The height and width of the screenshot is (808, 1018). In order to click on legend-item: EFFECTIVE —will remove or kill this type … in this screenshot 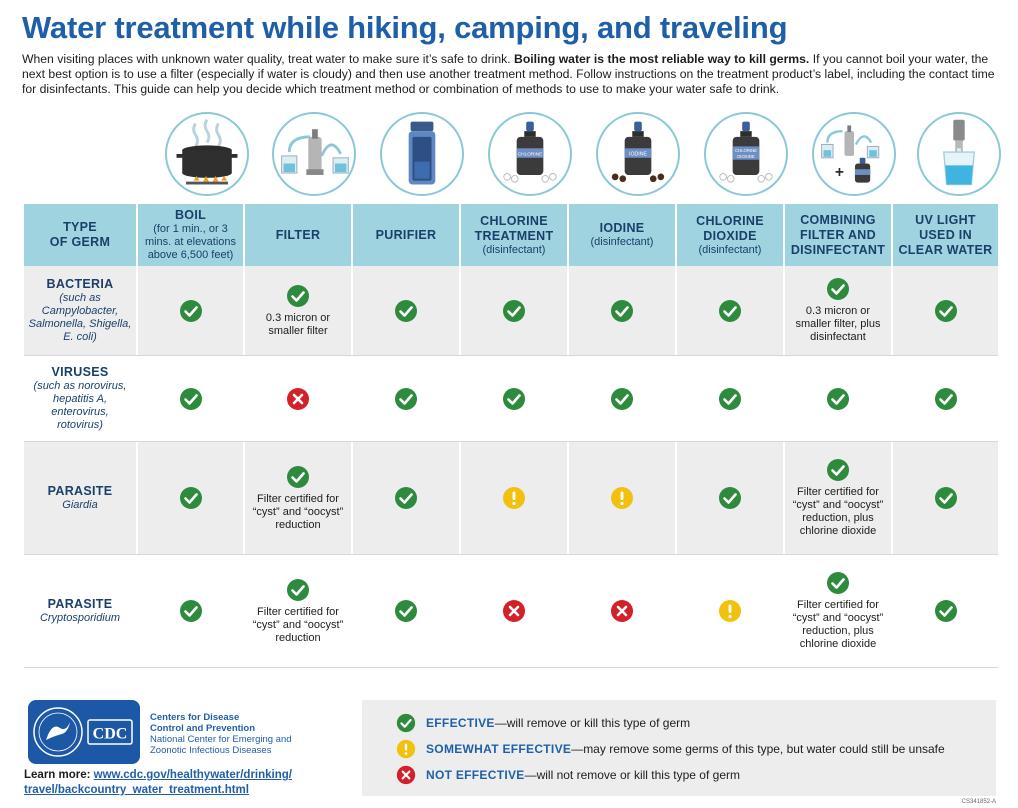, I will do `click(696, 723)`.